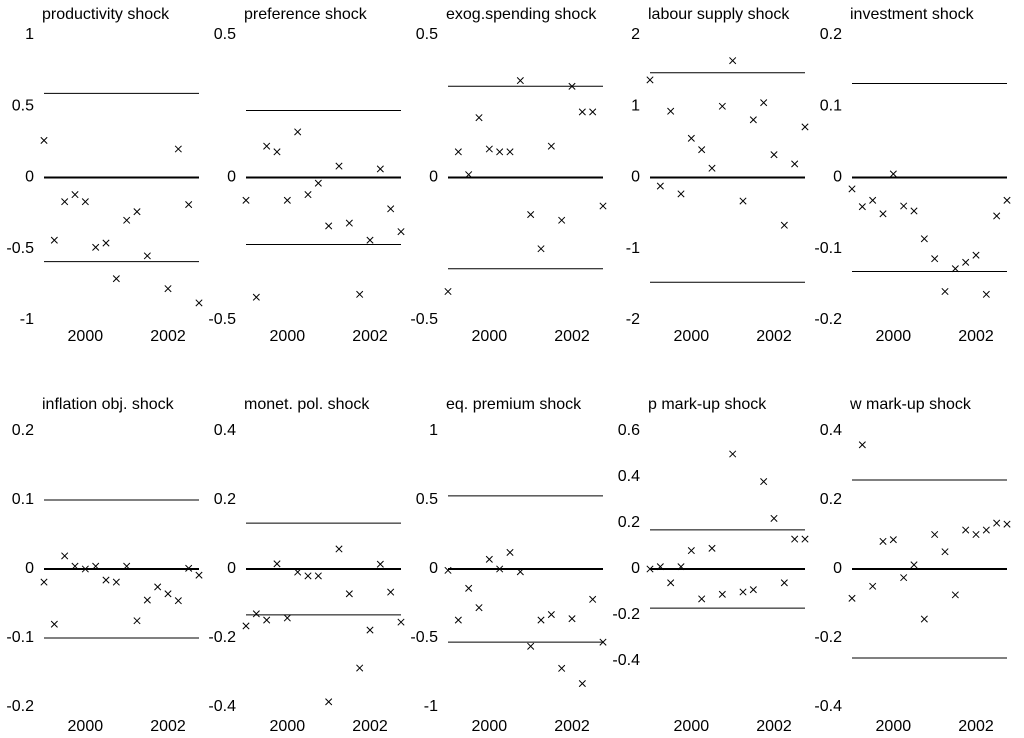  Describe the element at coordinates (306, 175) in the screenshot. I see `panel: preference shock -0.5 0 0.5 2000 2002` at that location.